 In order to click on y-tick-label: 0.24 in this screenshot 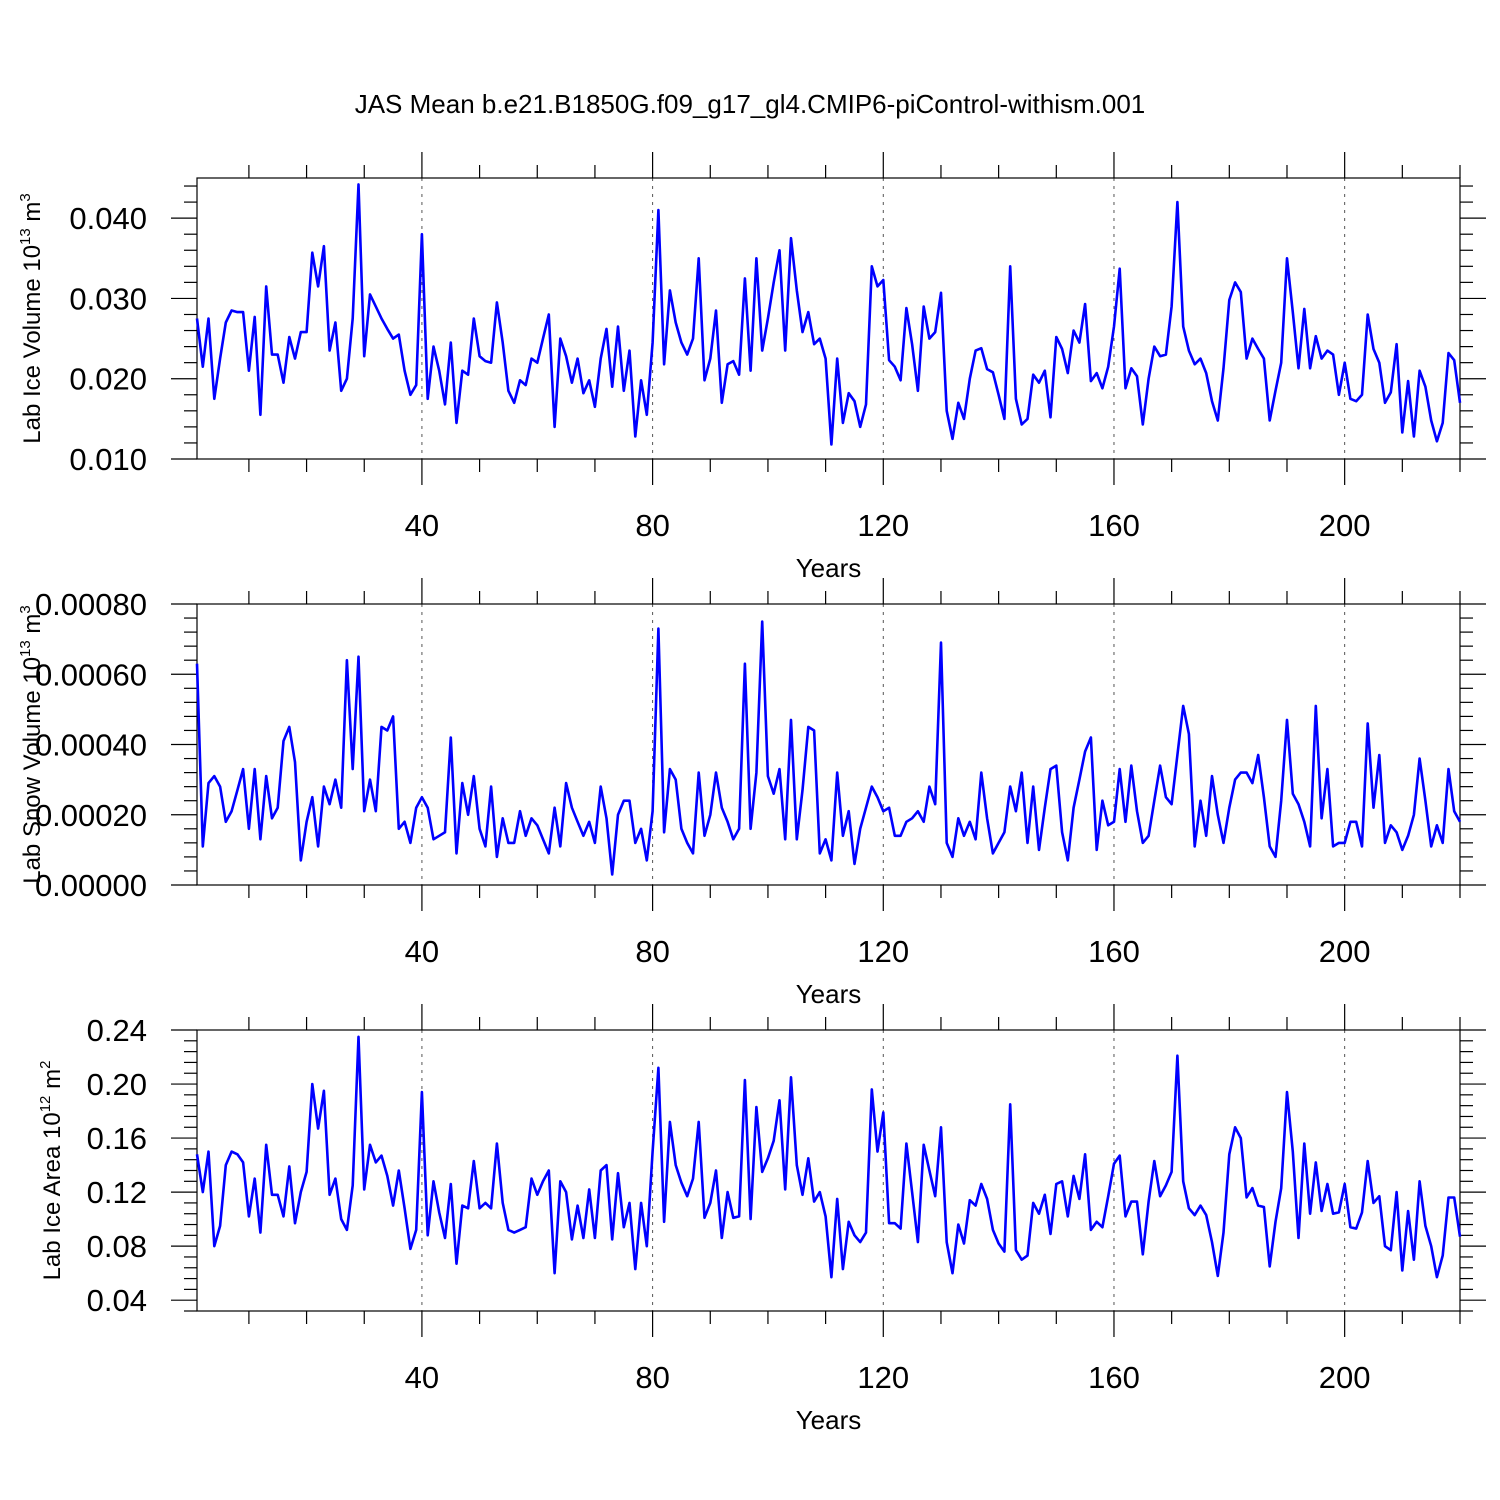, I will do `click(117, 1030)`.